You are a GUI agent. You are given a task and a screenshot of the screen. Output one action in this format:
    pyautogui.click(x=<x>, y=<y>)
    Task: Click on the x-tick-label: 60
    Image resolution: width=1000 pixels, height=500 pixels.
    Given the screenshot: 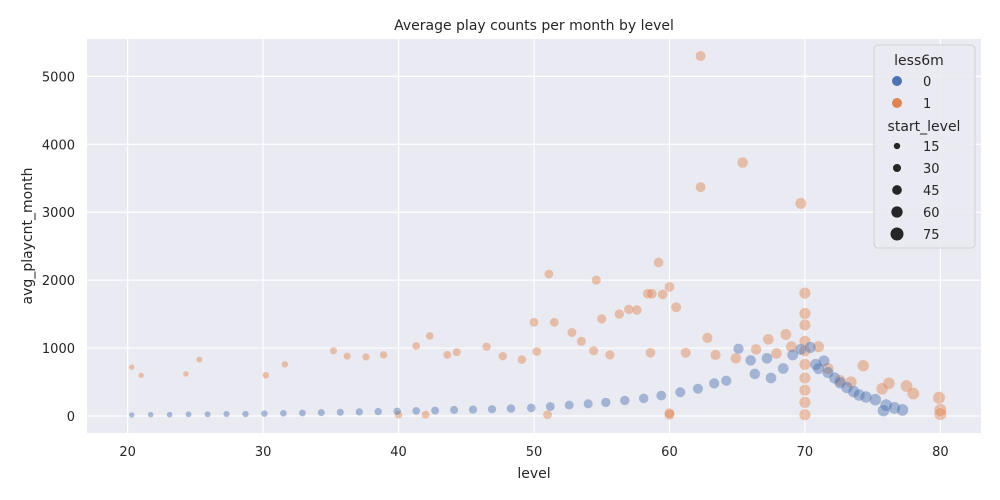 What is the action you would take?
    pyautogui.click(x=669, y=452)
    